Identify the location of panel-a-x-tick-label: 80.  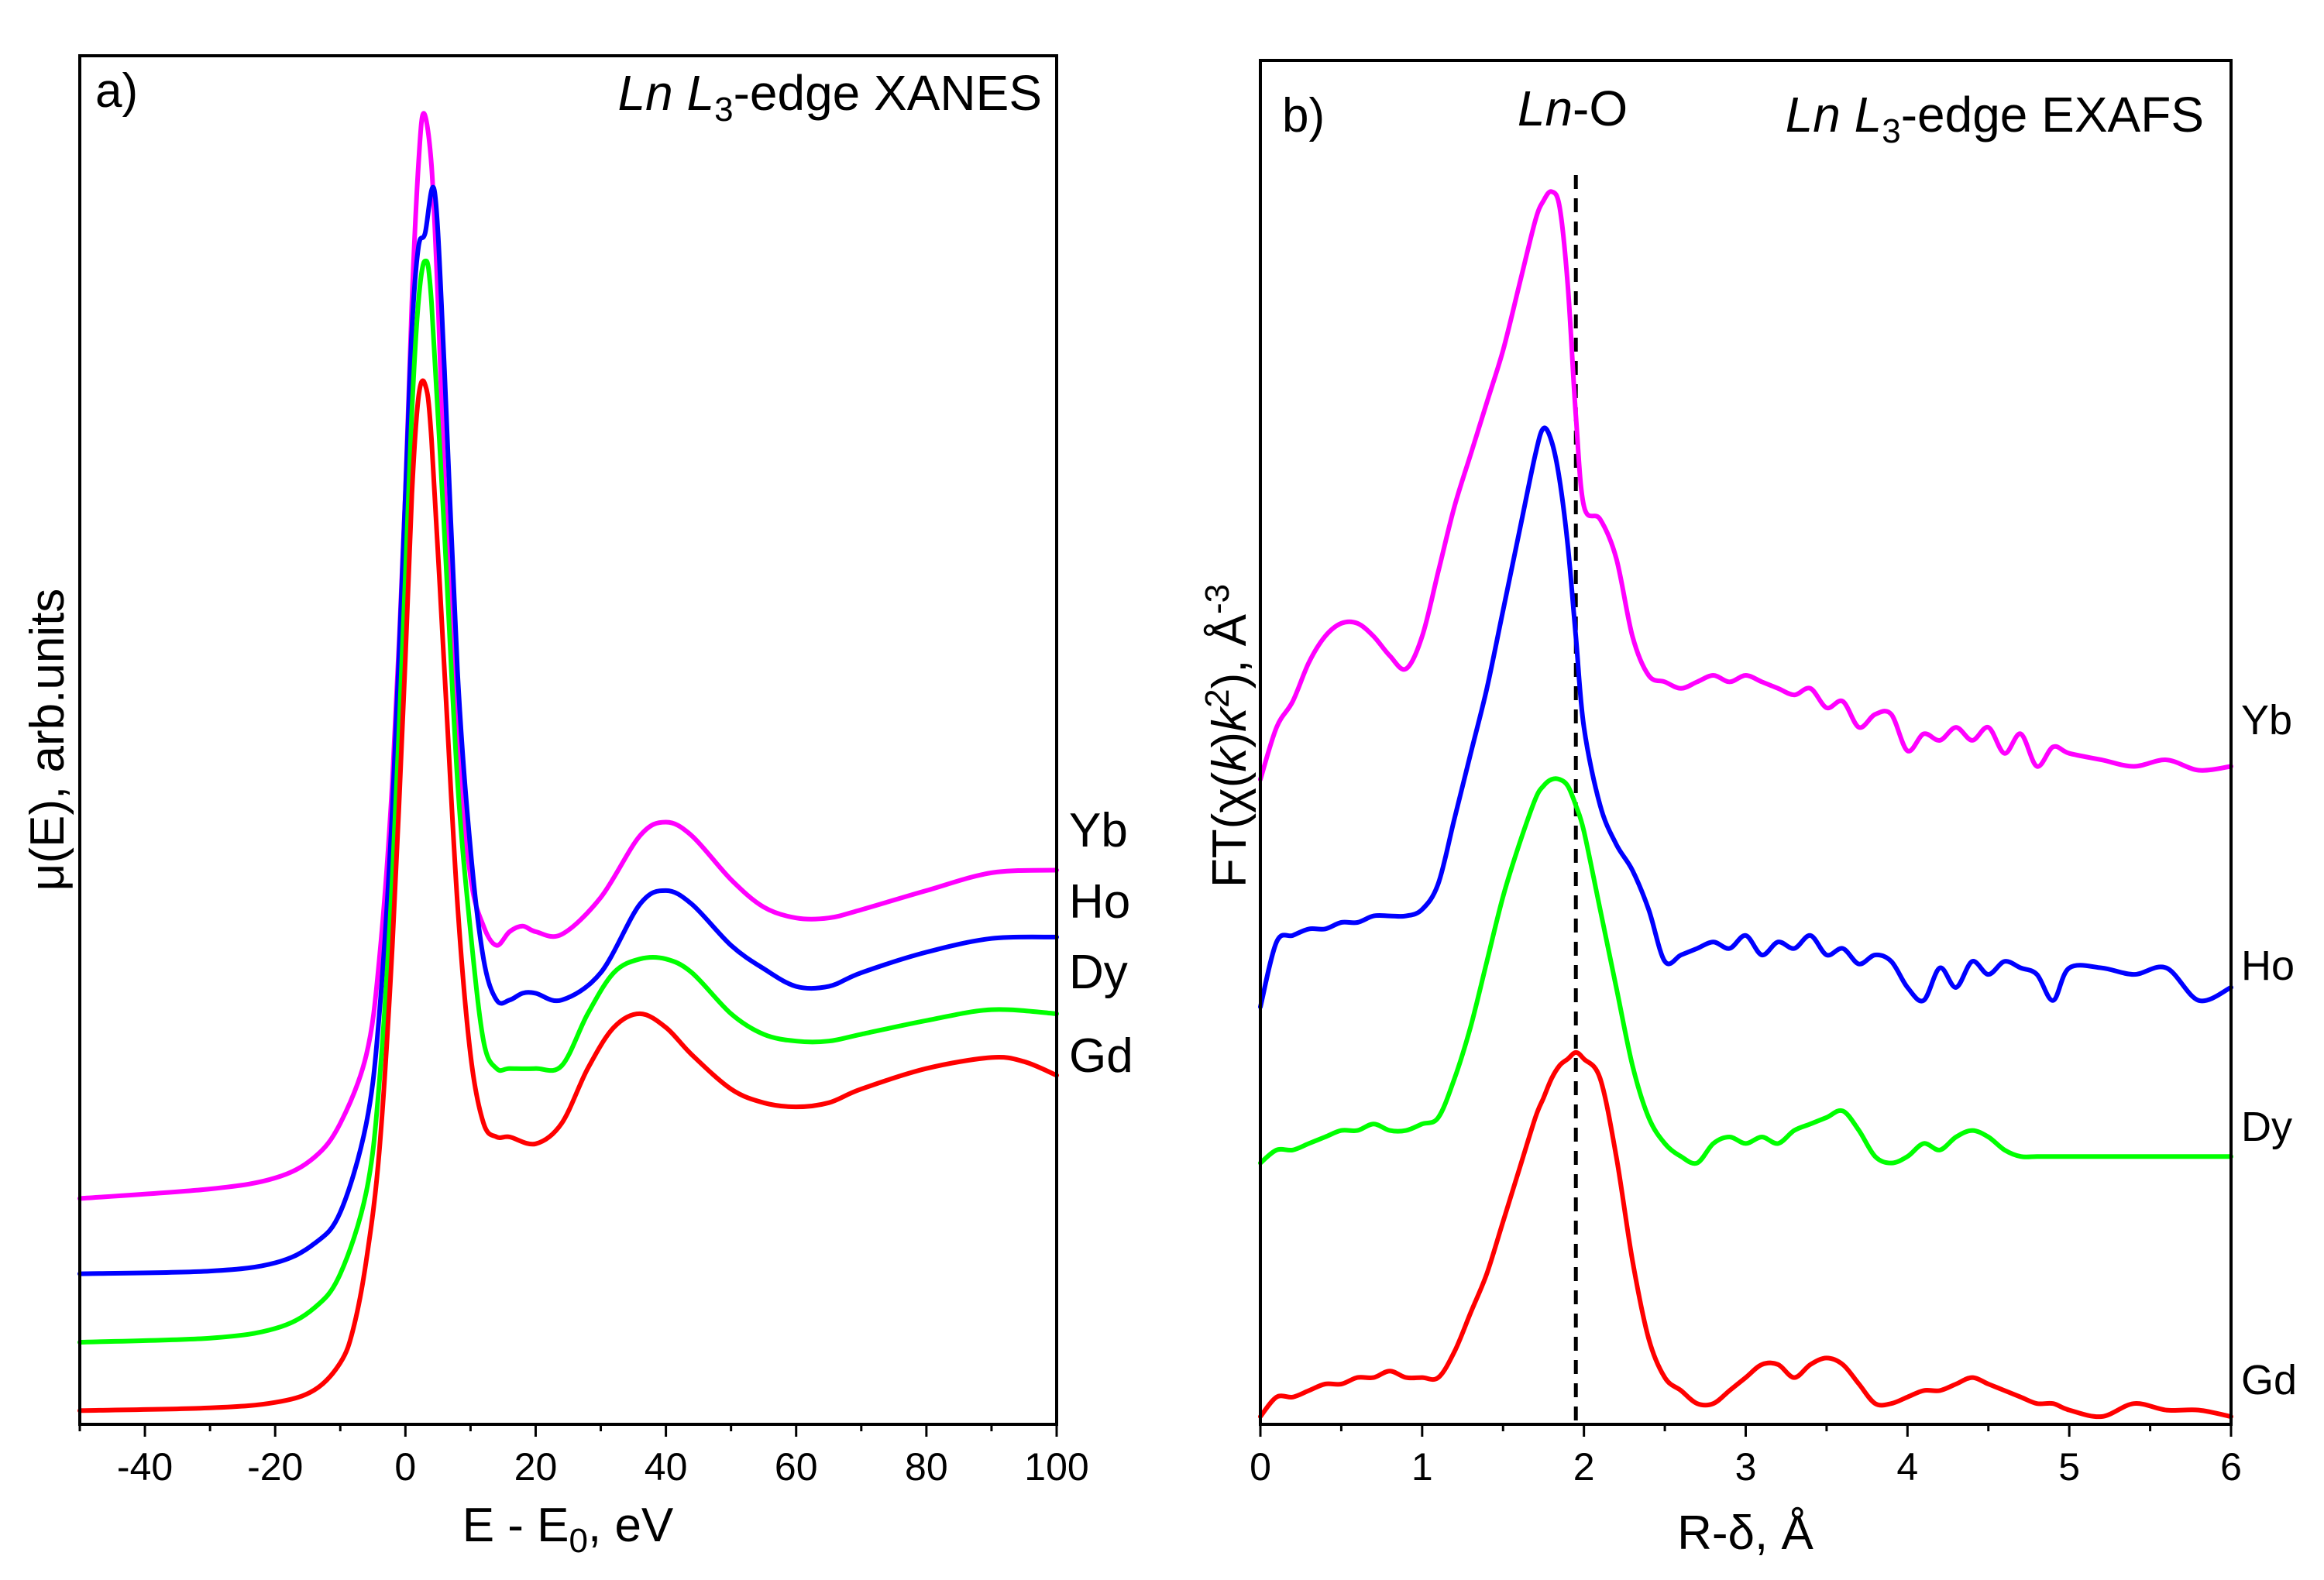
(926, 1467).